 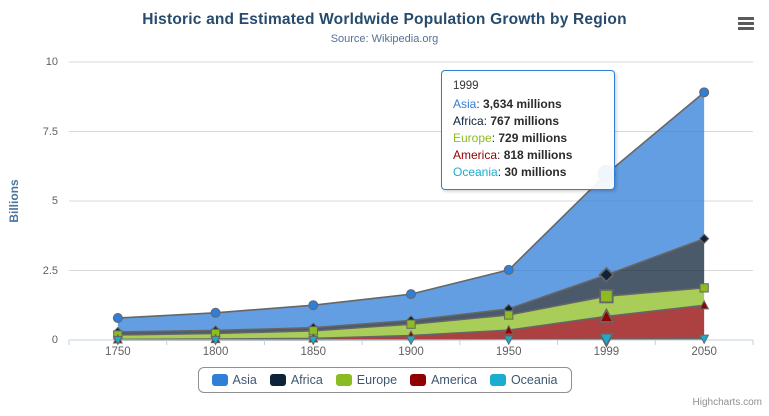 I want to click on point-europe-1999, so click(x=606, y=296).